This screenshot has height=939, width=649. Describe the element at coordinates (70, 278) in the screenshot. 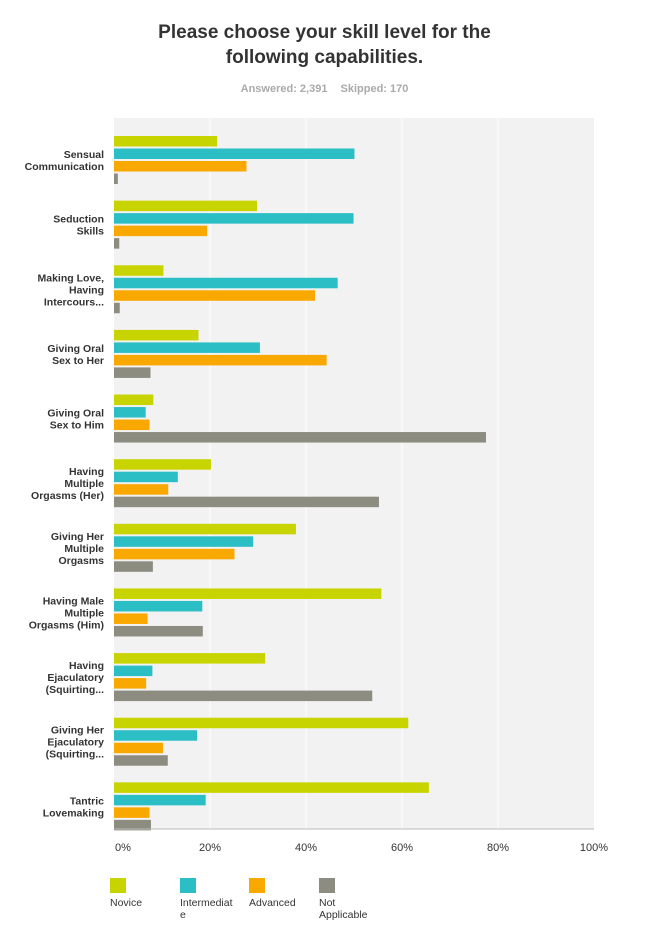

I see `category-label: Making Love,` at that location.